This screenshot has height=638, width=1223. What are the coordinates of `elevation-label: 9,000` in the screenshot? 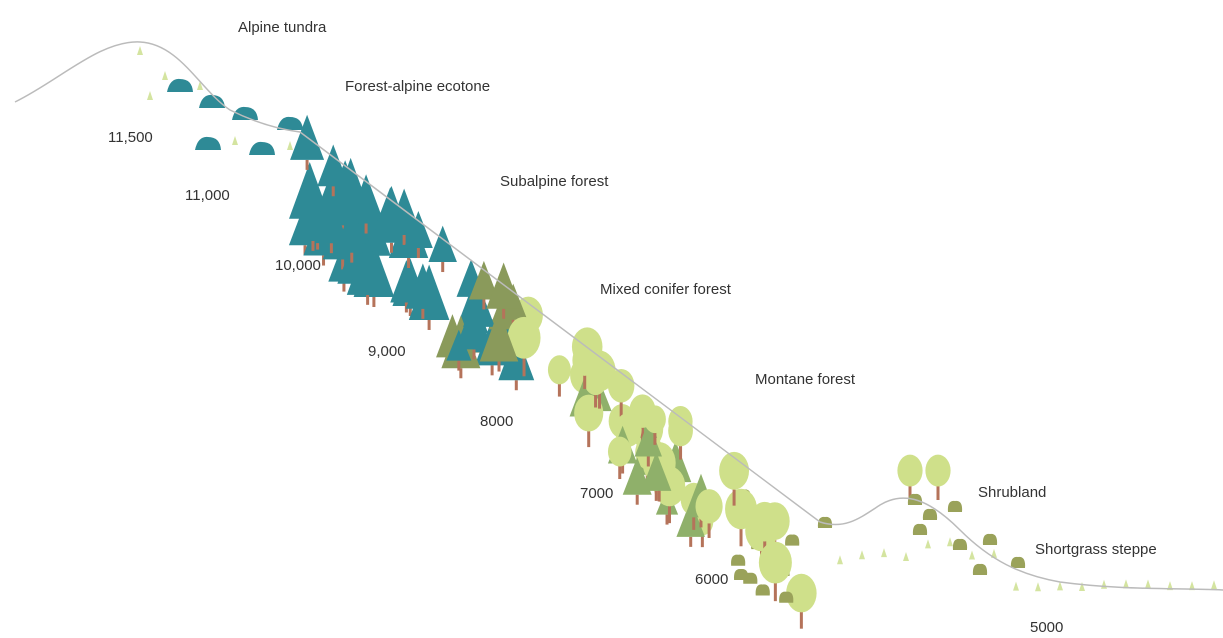 It's located at (387, 351).